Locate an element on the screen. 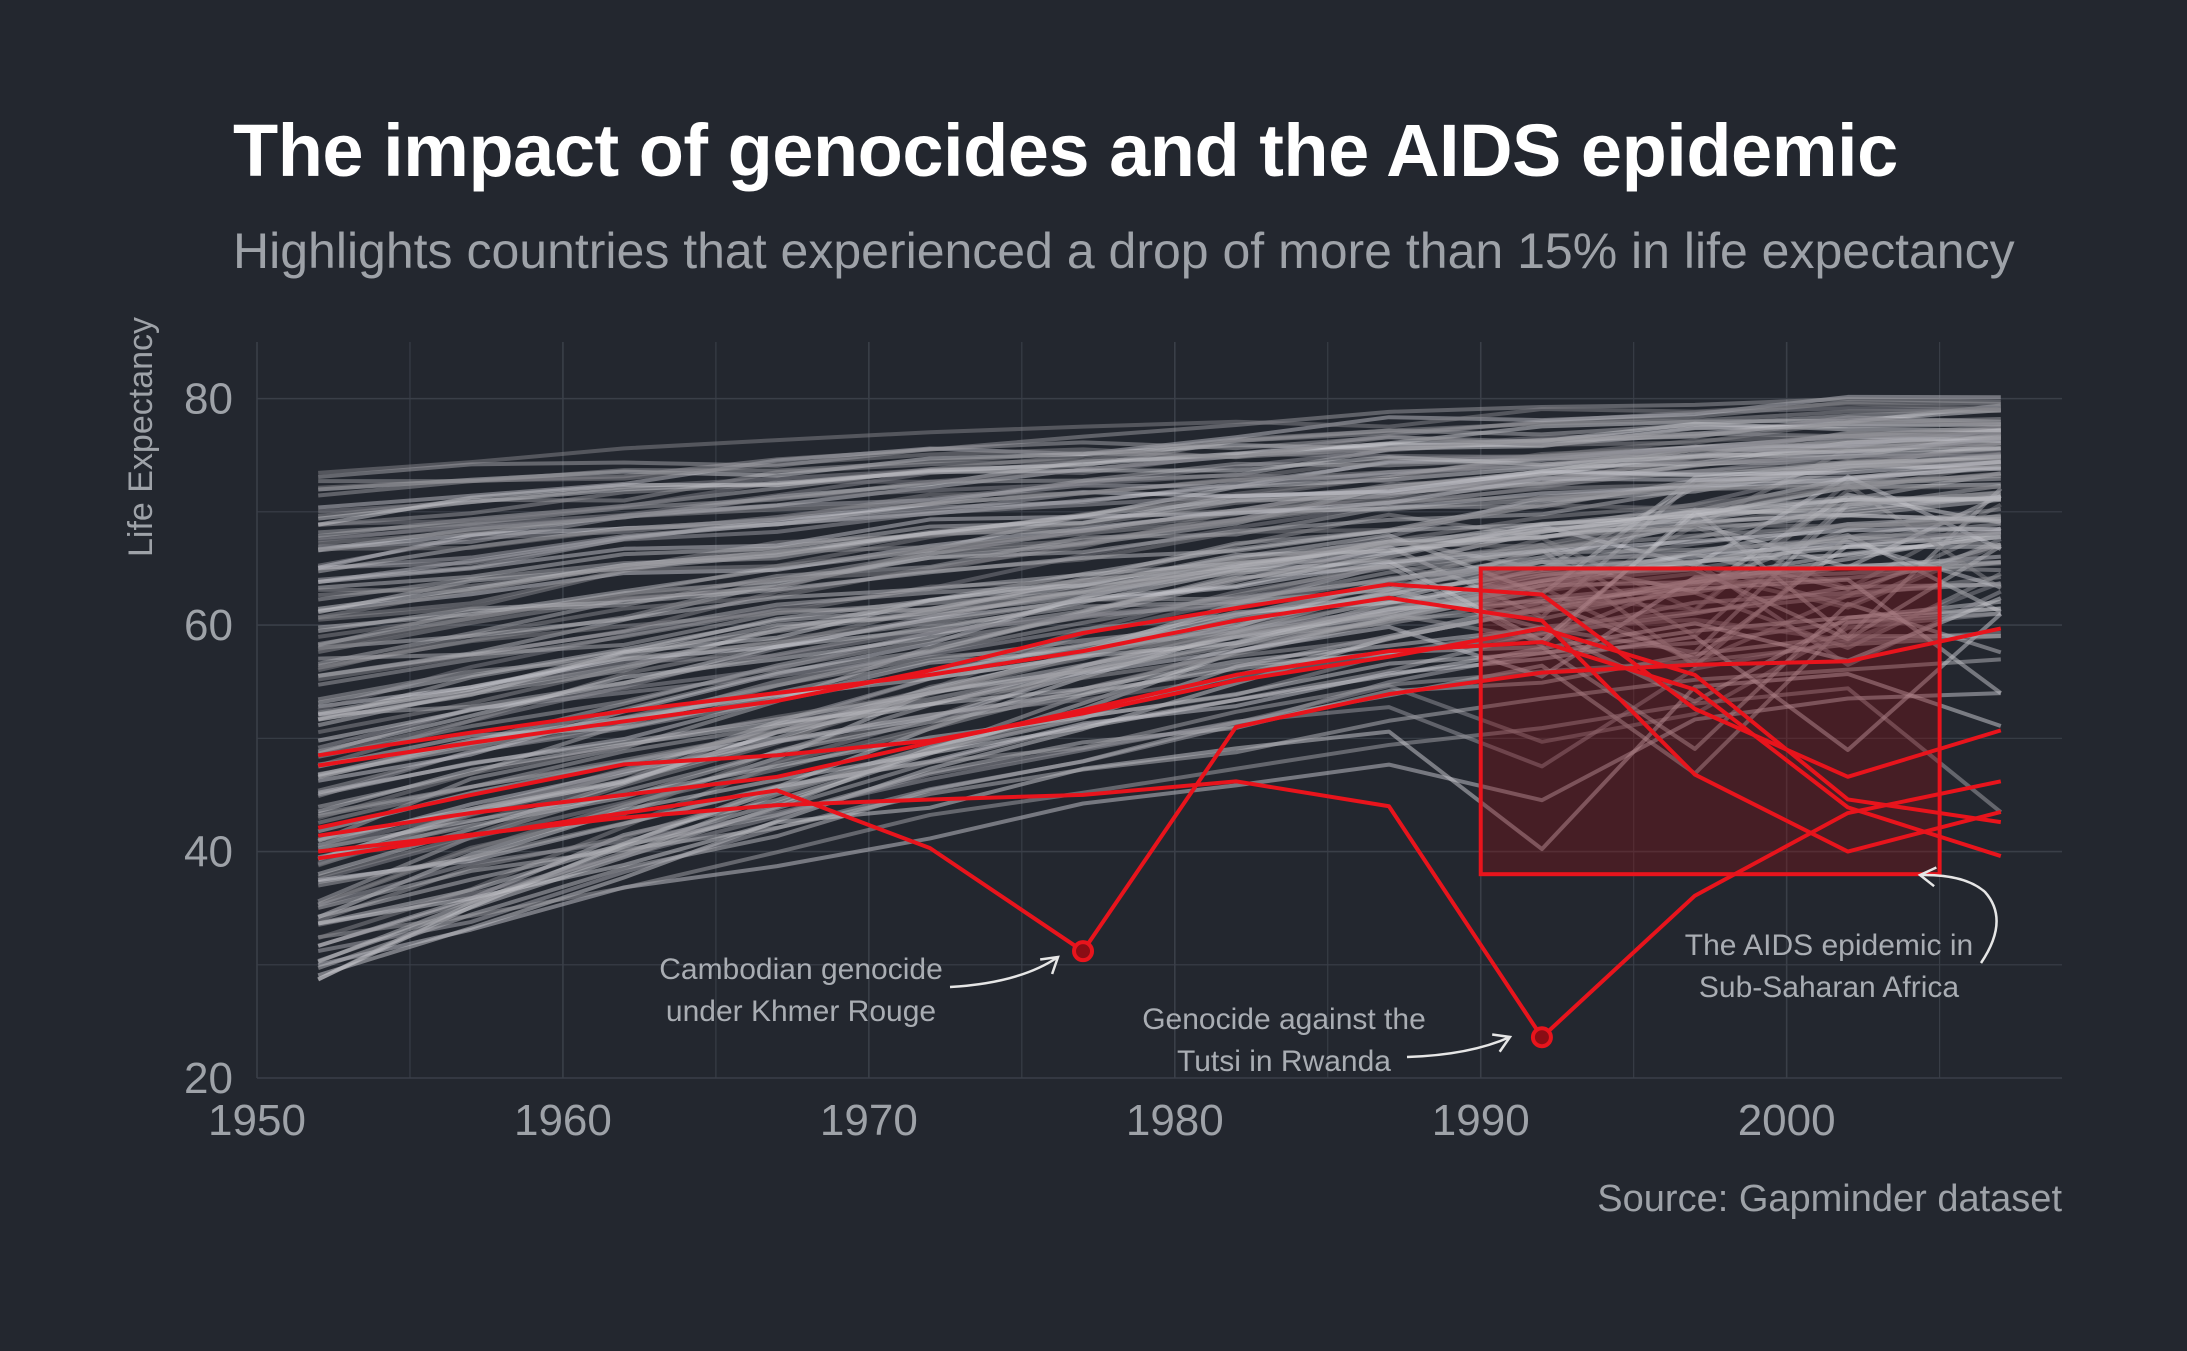 Image resolution: width=2187 pixels, height=1351 pixels. y-tick-label: 60 is located at coordinates (208, 625).